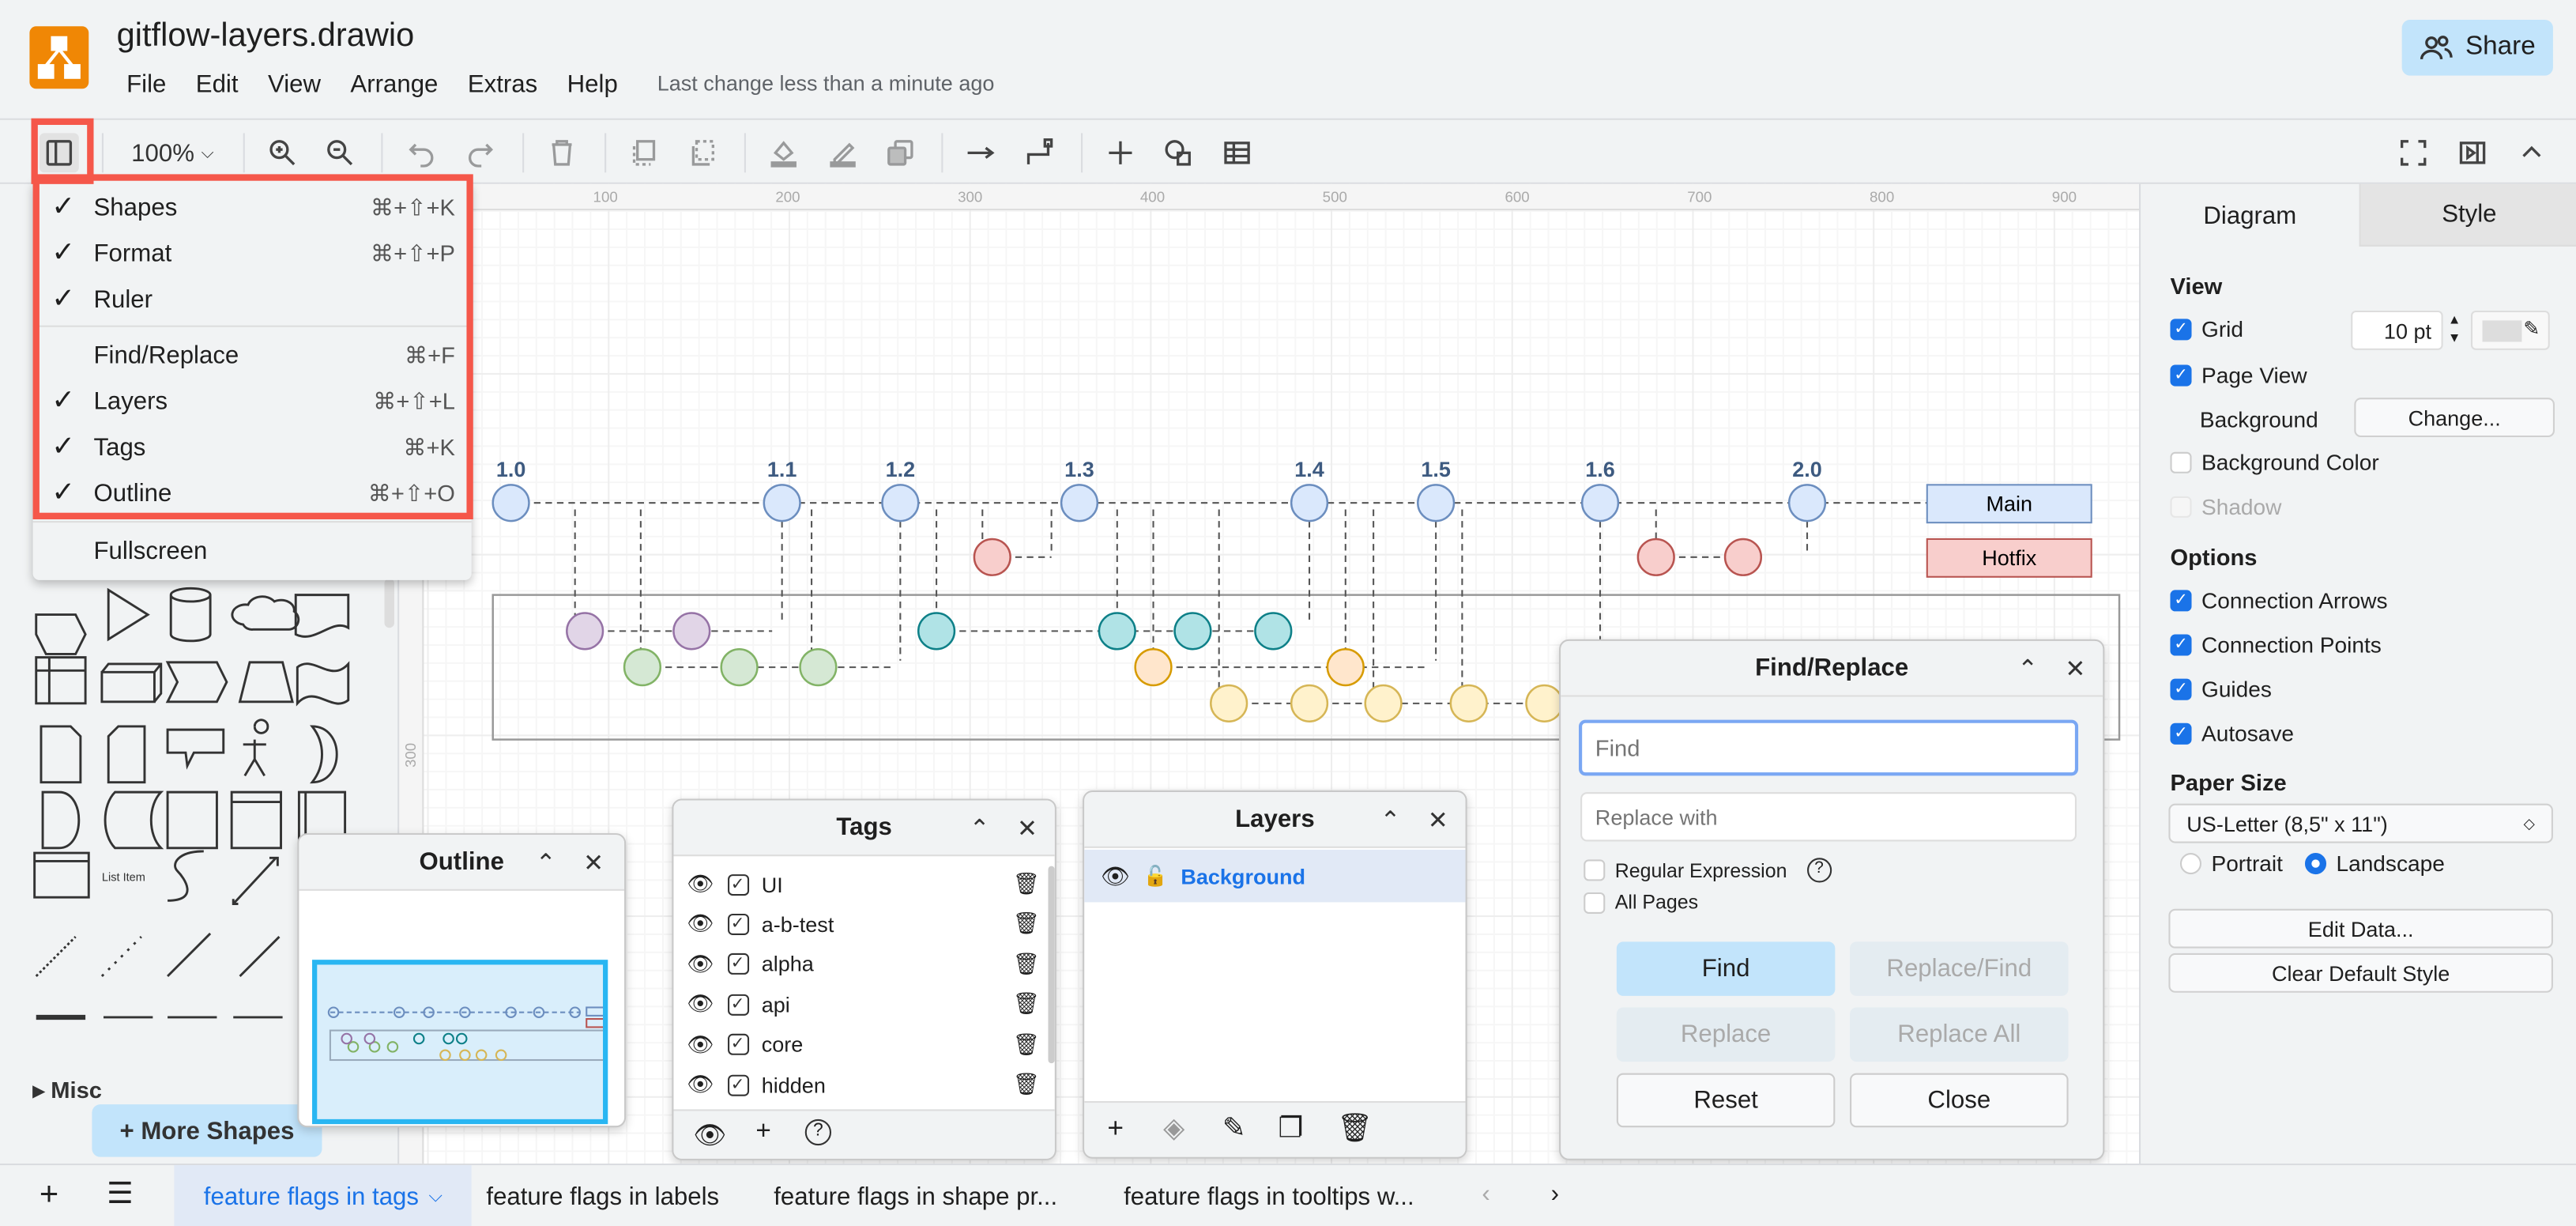 Image resolution: width=2576 pixels, height=1226 pixels. Describe the element at coordinates (864, 828) in the screenshot. I see `tags-header: Tags` at that location.